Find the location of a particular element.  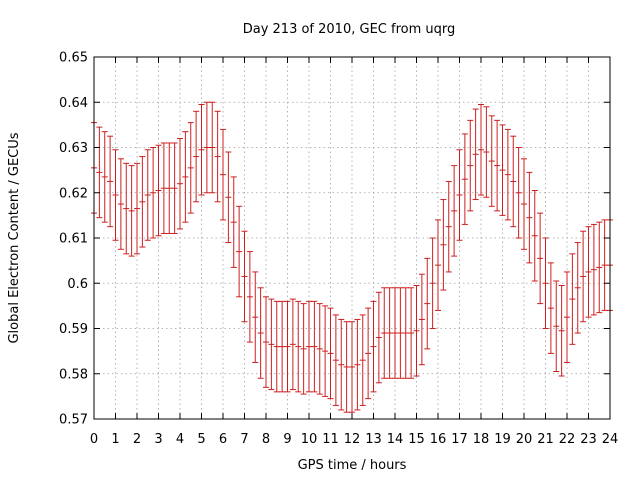

x-tick-label: 22 is located at coordinates (567, 439).